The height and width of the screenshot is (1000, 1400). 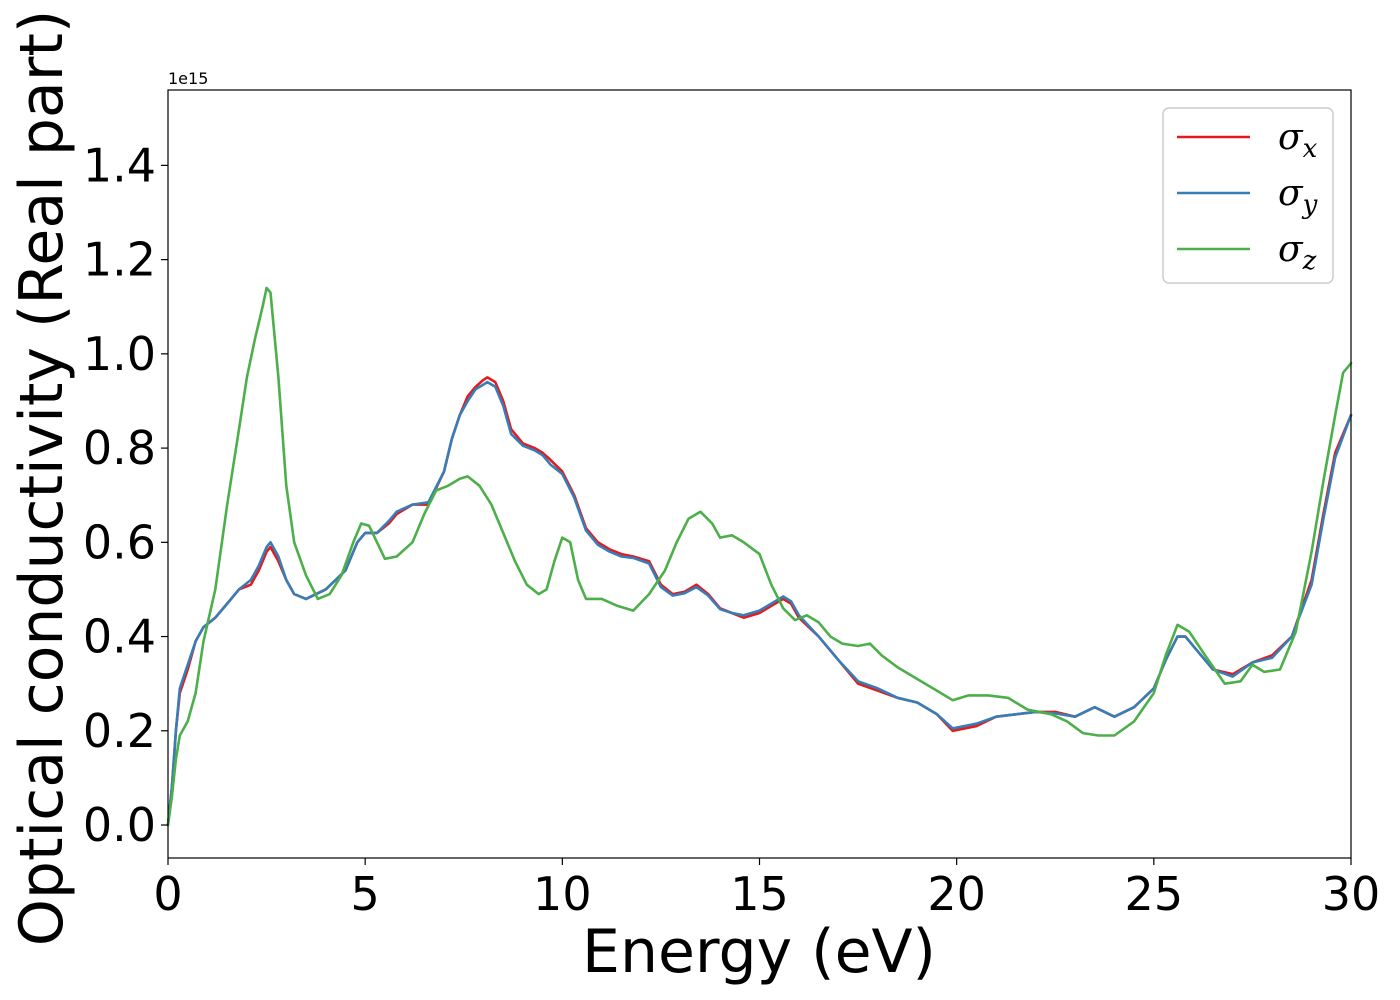 What do you see at coordinates (119, 448) in the screenshot?
I see `y-tick-label: 0.8` at bounding box center [119, 448].